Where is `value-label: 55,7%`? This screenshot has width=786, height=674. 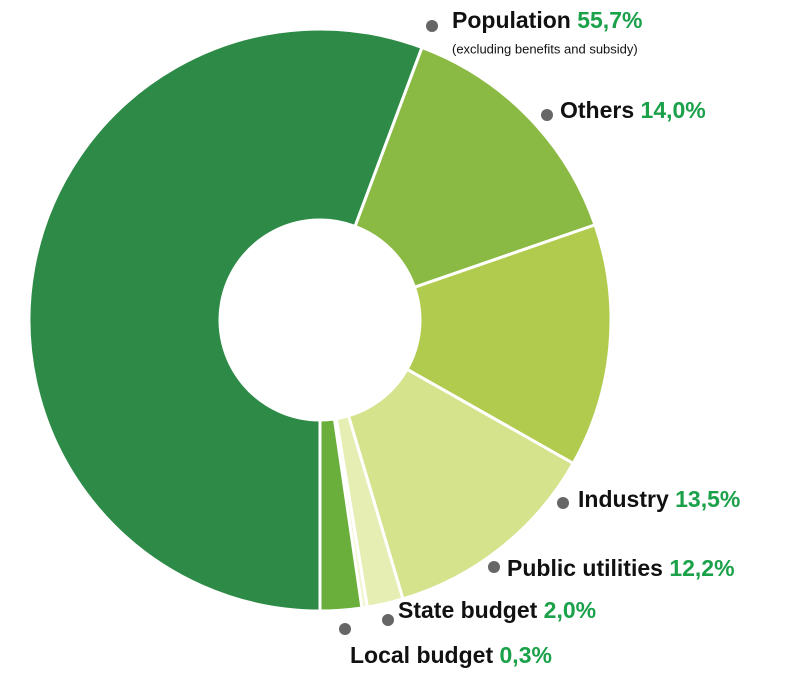 value-label: 55,7% is located at coordinates (609, 20).